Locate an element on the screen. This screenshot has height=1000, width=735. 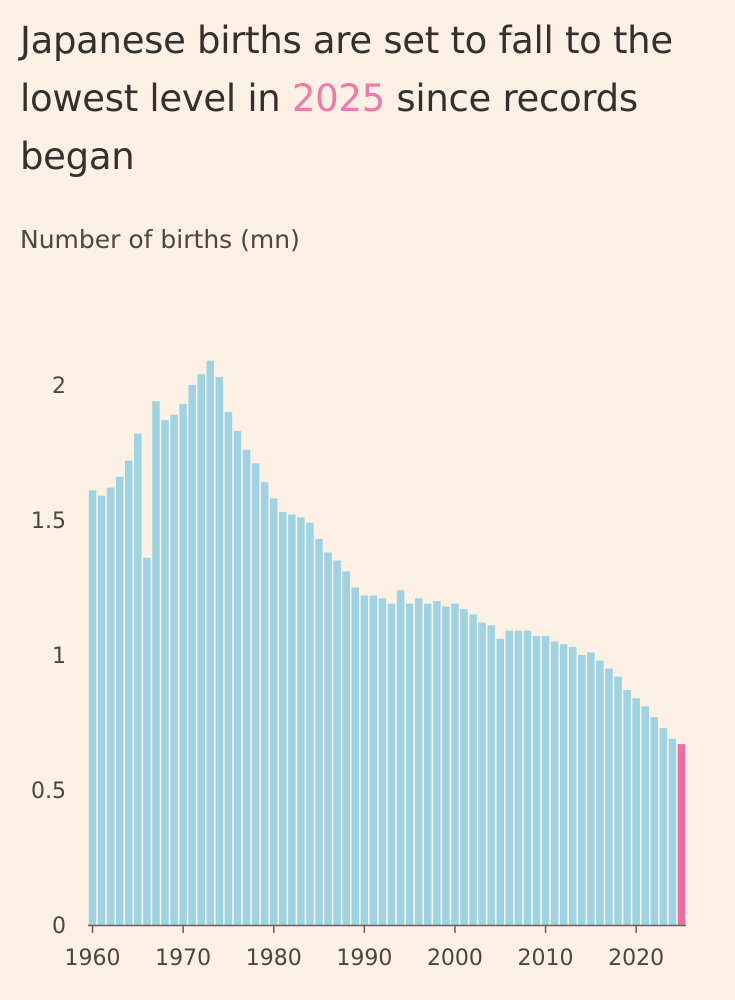
bar-2021 is located at coordinates (645, 815).